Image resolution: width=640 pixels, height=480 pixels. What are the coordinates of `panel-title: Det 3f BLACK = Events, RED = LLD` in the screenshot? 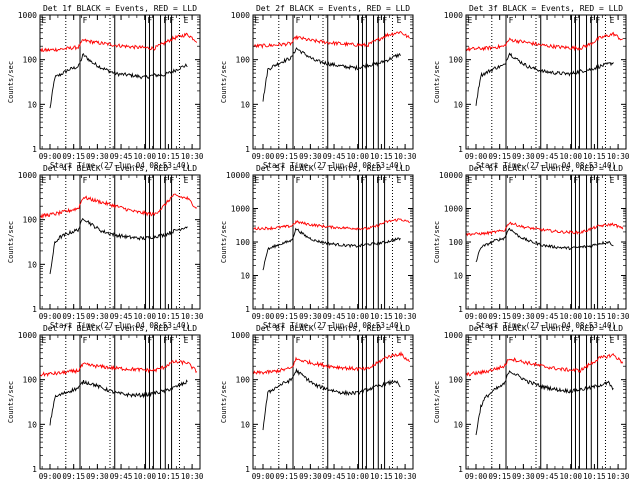 It's located at (546, 8).